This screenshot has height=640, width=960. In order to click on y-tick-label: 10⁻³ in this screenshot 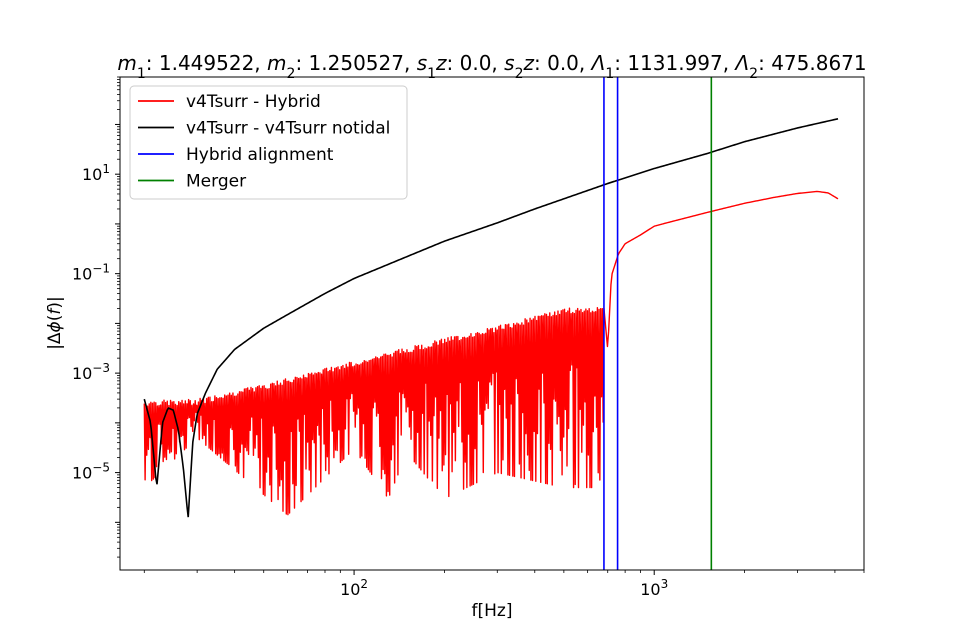, I will do `click(91, 372)`.